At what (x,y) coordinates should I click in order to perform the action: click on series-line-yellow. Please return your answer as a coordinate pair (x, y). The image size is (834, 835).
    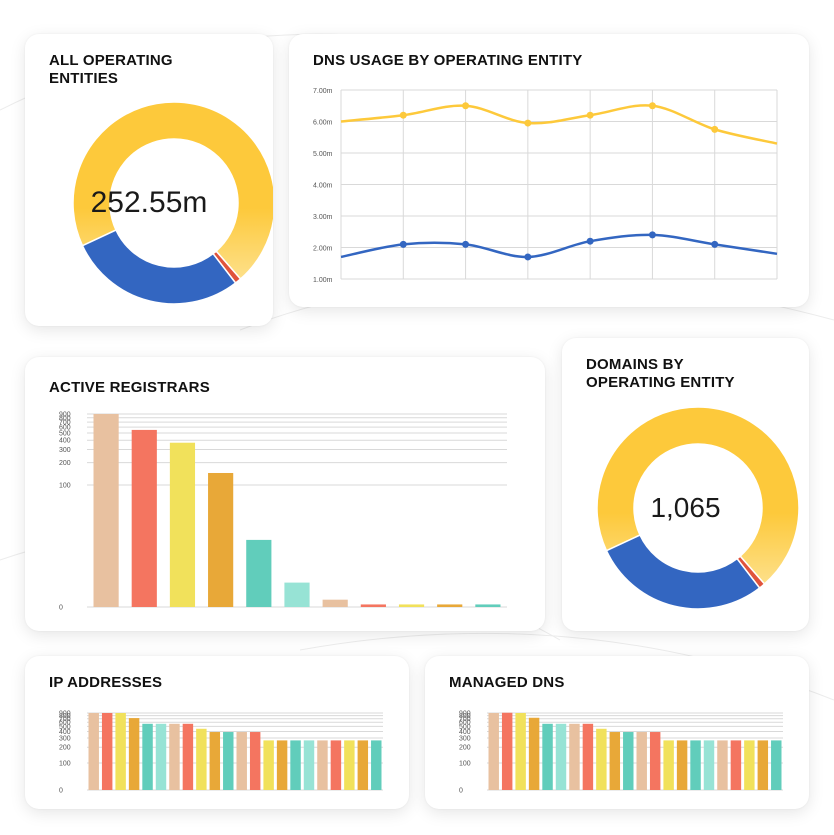
    Looking at the image, I should click on (559, 124).